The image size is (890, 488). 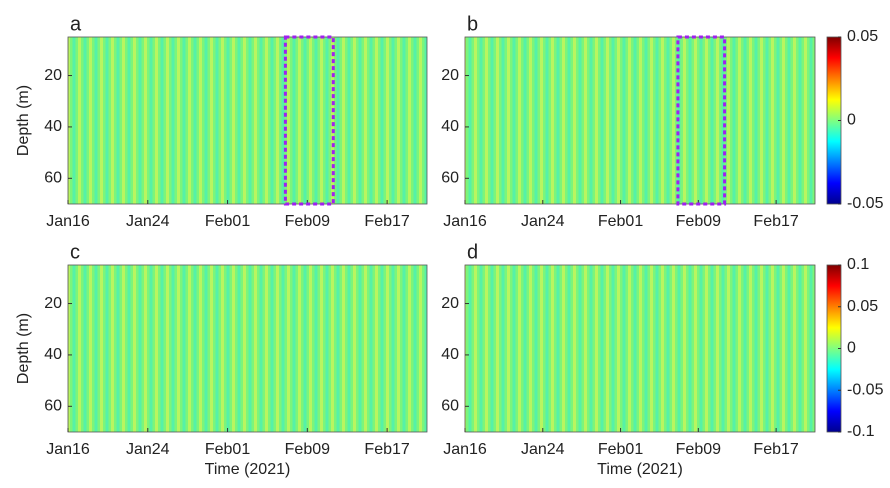 I want to click on colorbar-tick-label: 0.1, so click(x=858, y=264).